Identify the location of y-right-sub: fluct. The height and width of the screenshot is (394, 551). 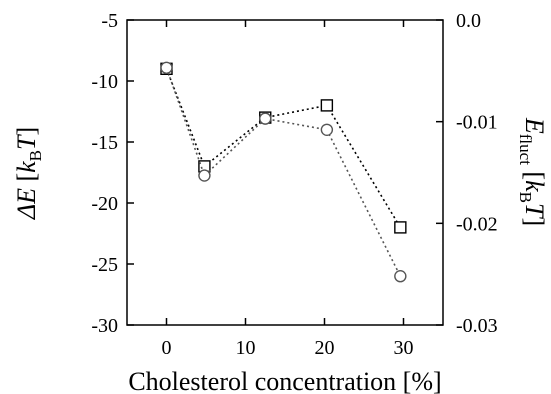
(525, 149).